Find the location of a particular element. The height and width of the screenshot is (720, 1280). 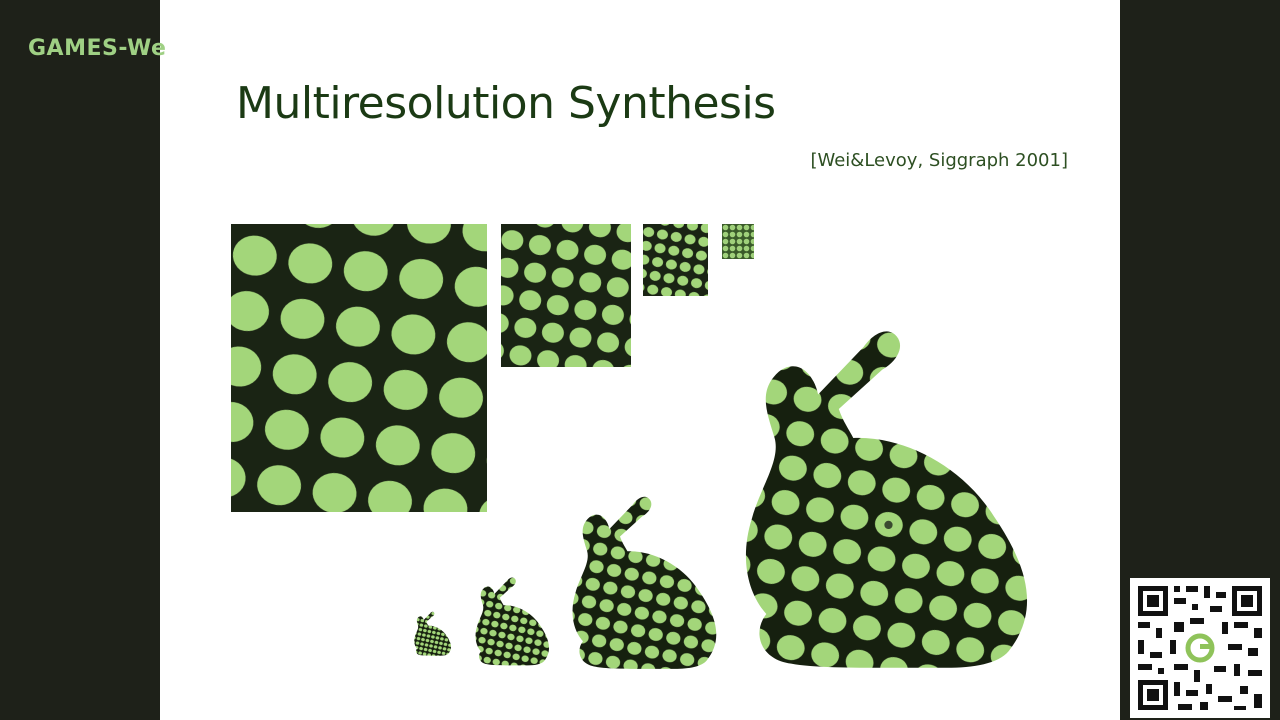

qr-code is located at coordinates (1200, 648).